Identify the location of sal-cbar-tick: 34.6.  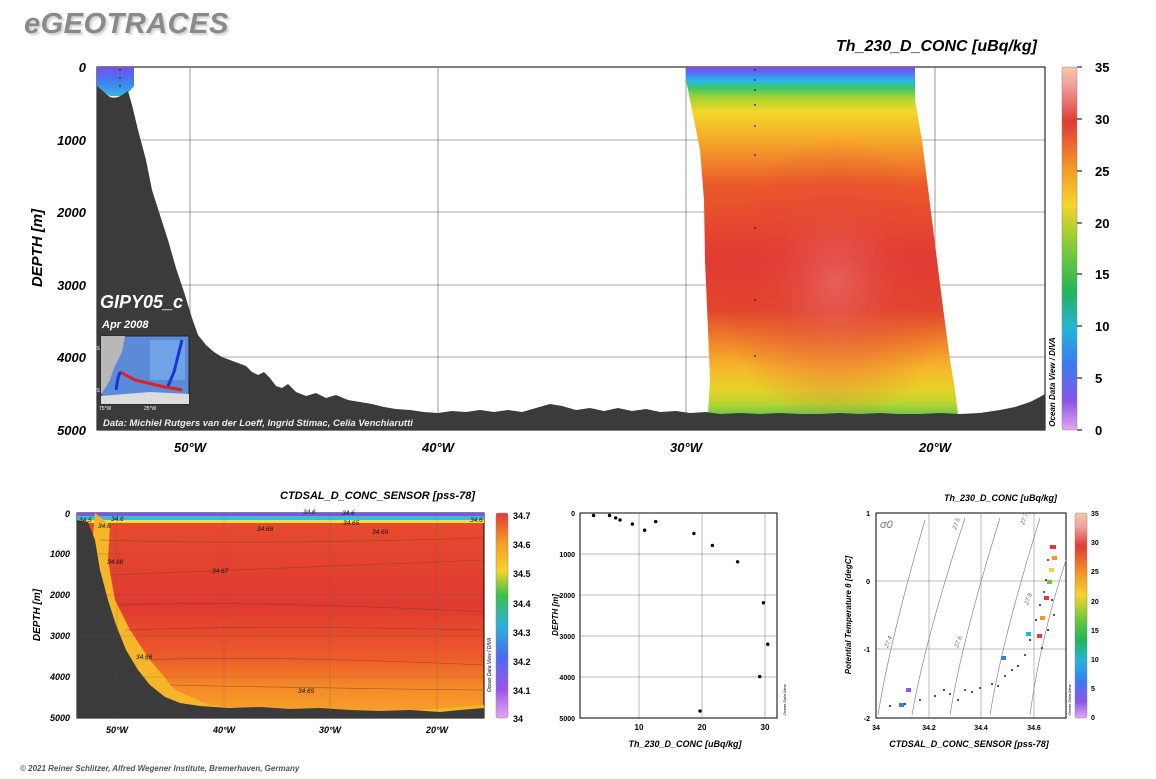
(522, 545).